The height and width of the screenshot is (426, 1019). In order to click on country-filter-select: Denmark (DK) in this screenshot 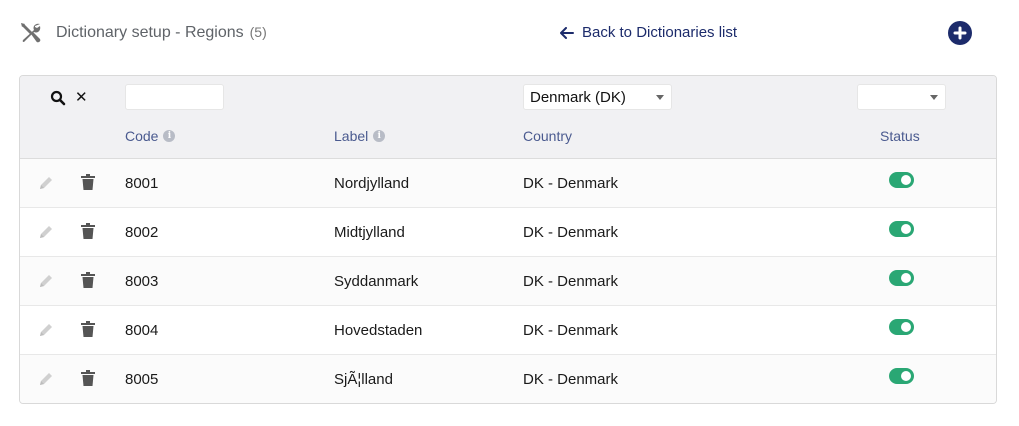, I will do `click(597, 97)`.